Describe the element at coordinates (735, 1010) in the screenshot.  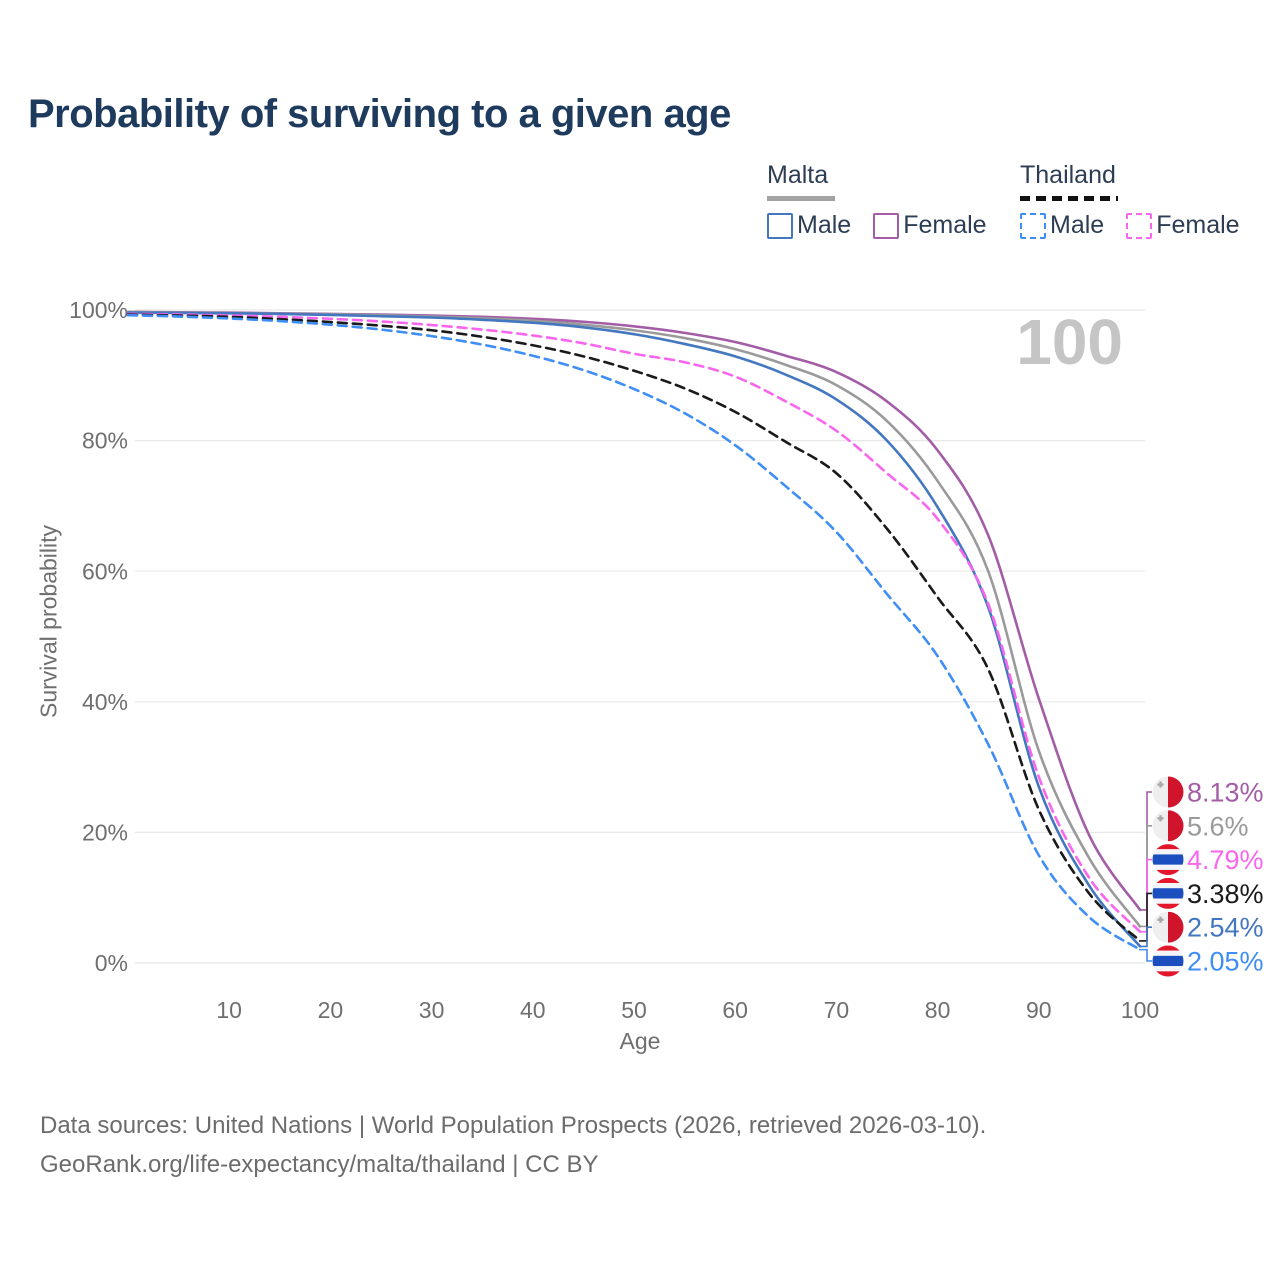
I see `x-tick-label-60: 60` at that location.